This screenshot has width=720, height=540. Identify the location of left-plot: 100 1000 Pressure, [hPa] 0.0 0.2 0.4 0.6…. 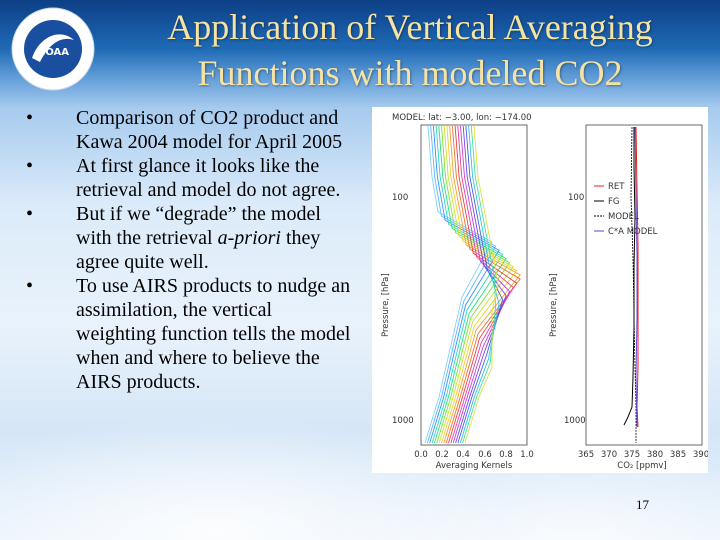
(457, 297).